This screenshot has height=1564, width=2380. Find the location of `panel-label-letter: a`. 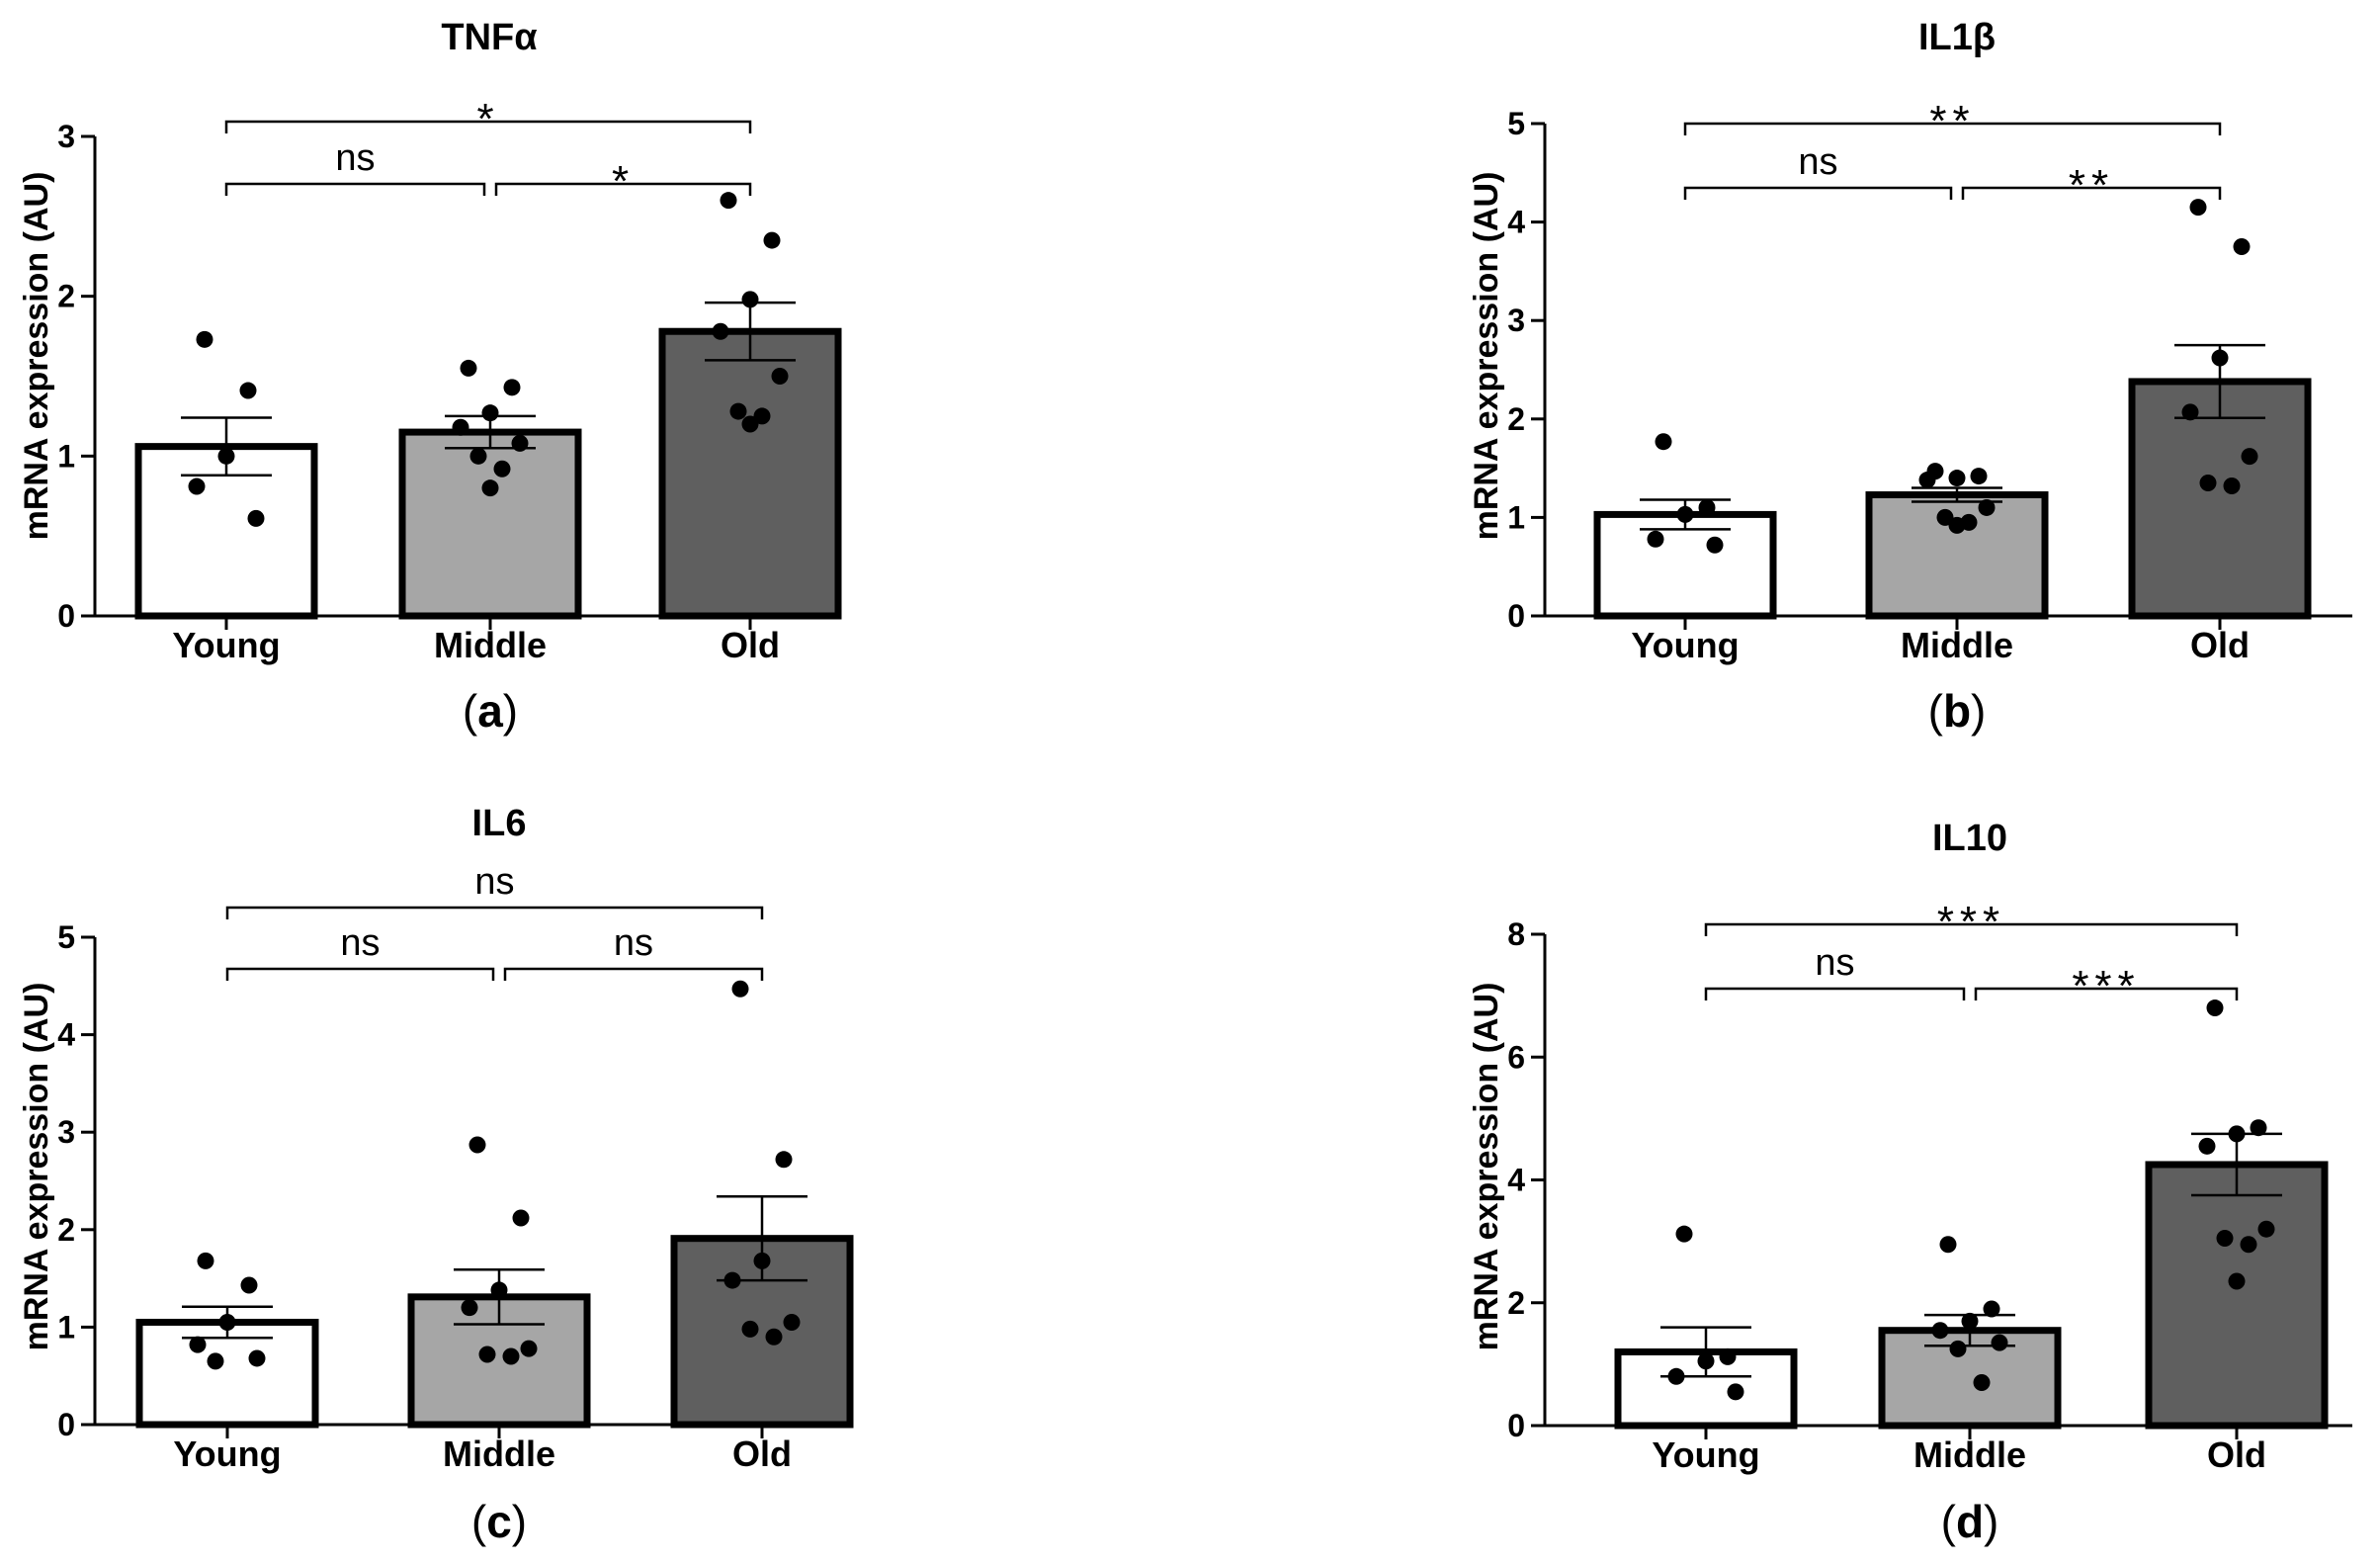

panel-label-letter: a is located at coordinates (490, 711).